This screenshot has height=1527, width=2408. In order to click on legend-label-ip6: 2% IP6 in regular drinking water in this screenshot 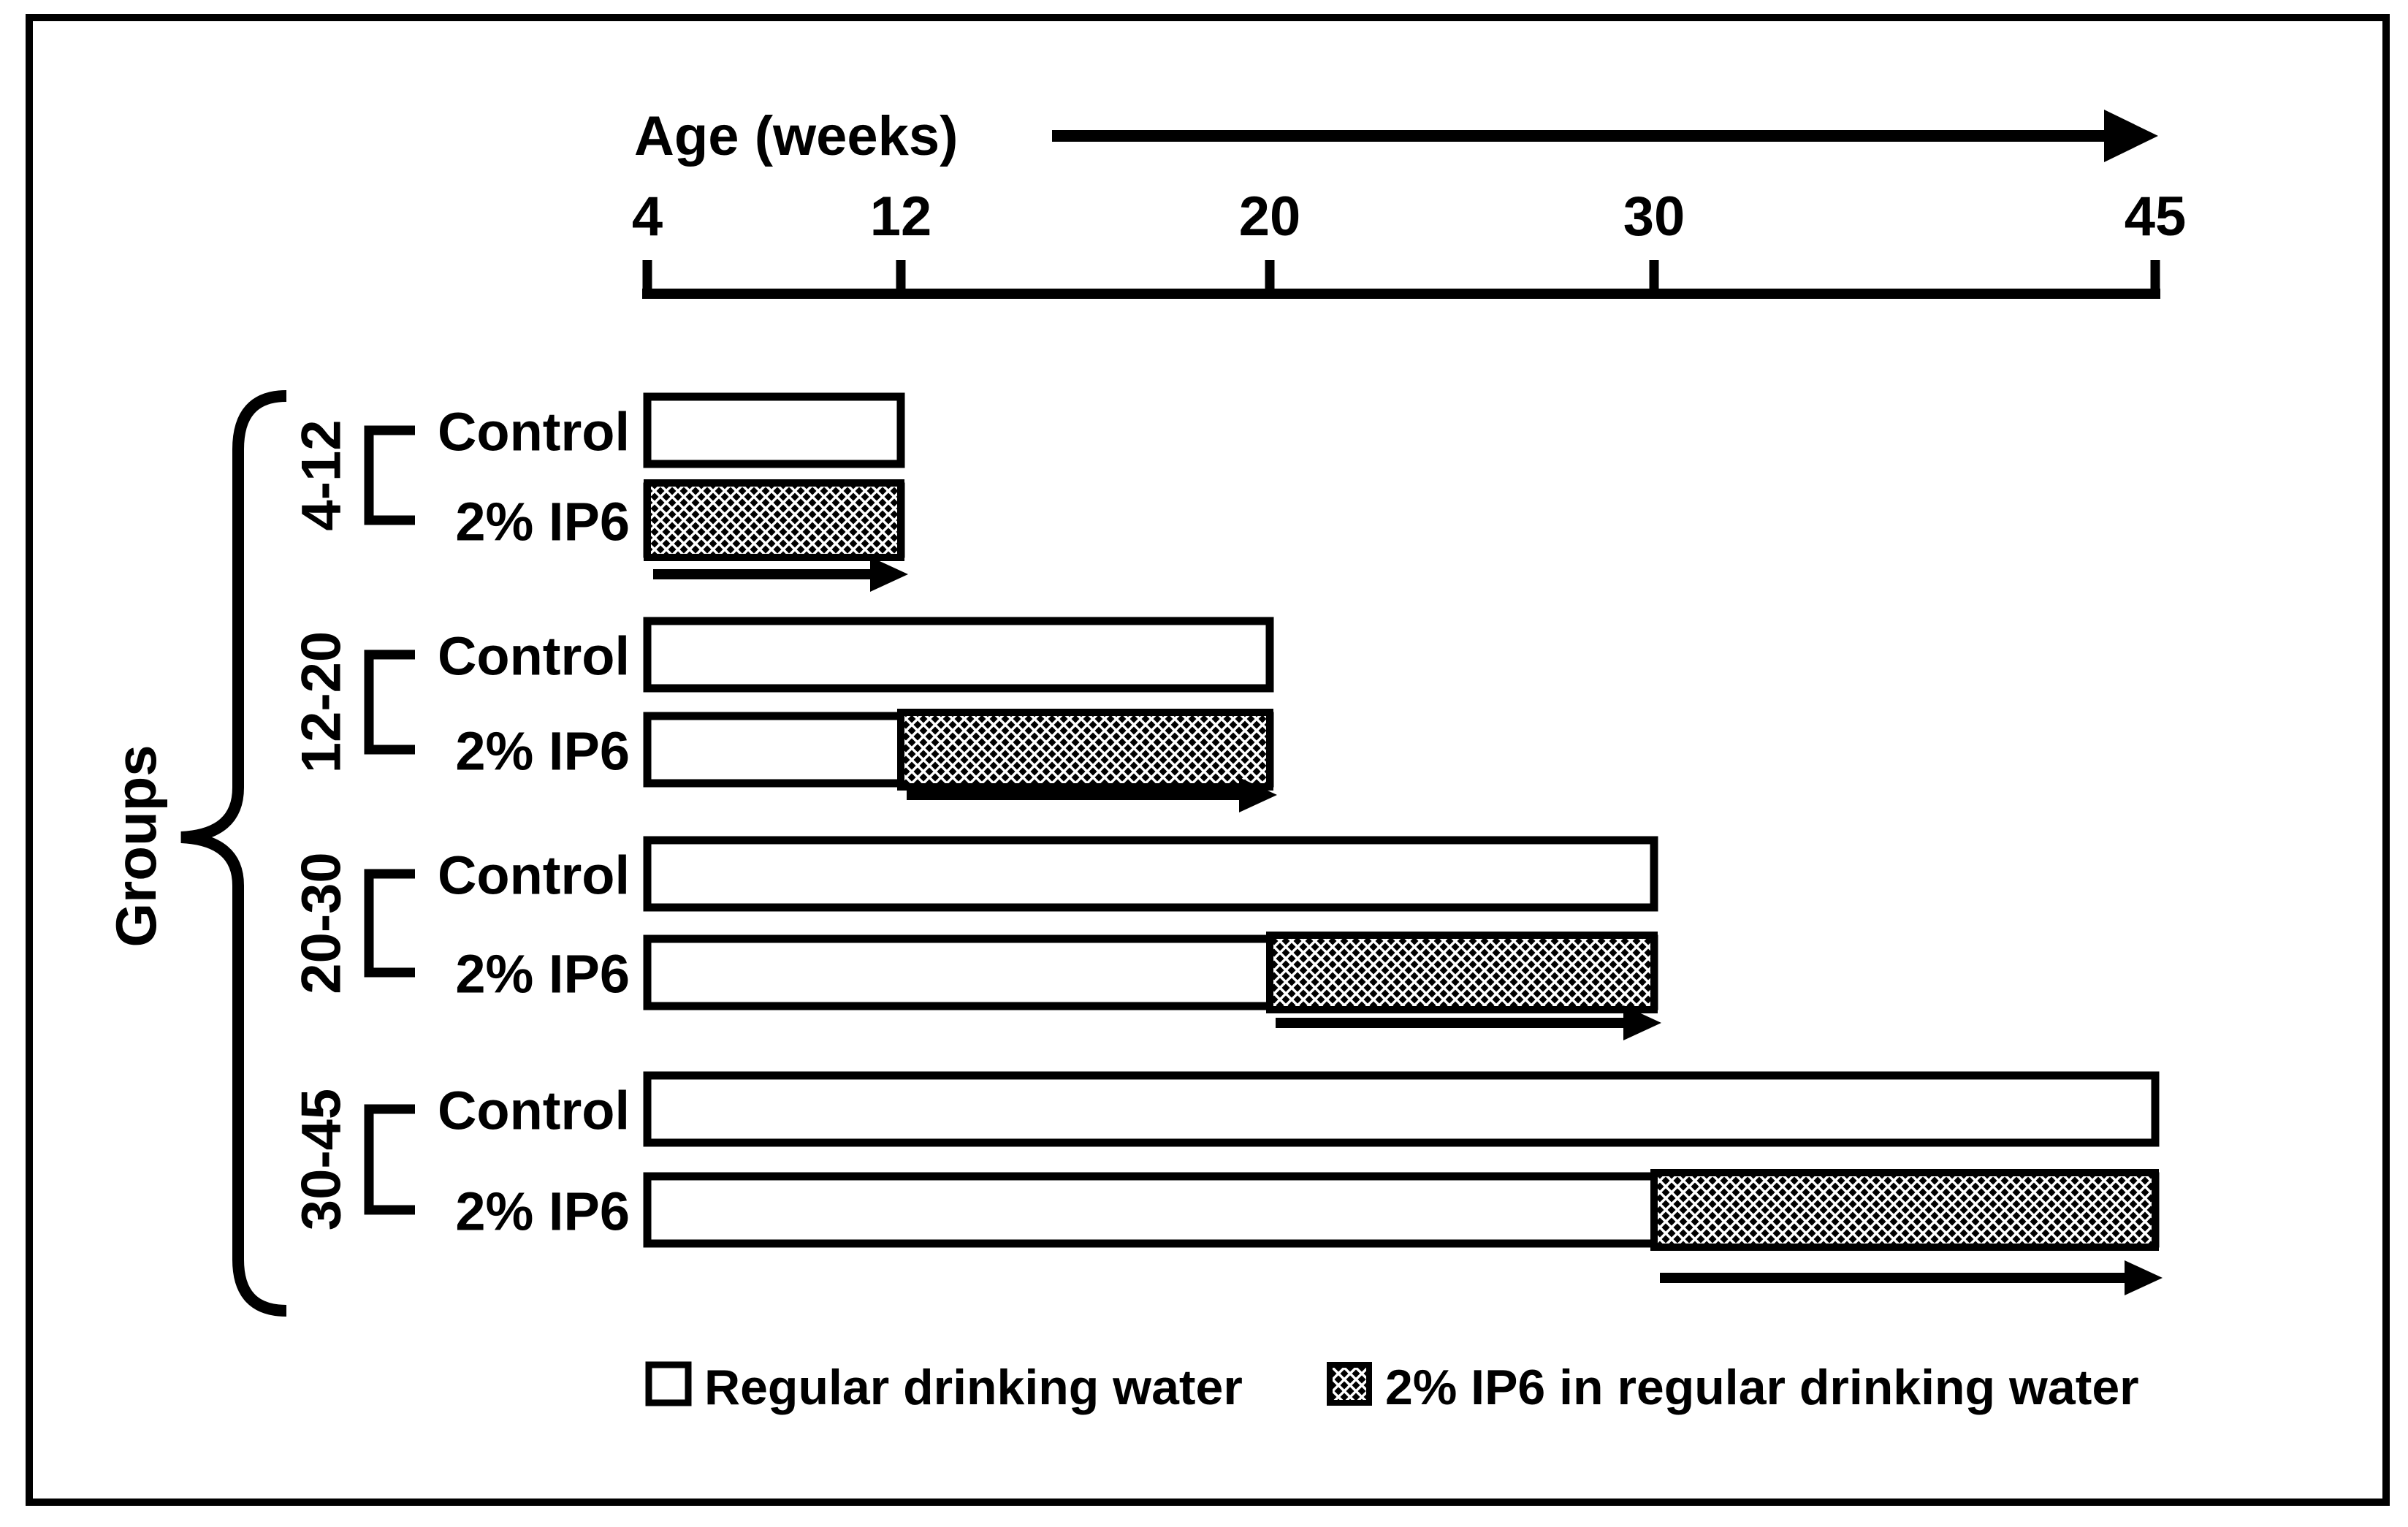, I will do `click(1762, 1387)`.